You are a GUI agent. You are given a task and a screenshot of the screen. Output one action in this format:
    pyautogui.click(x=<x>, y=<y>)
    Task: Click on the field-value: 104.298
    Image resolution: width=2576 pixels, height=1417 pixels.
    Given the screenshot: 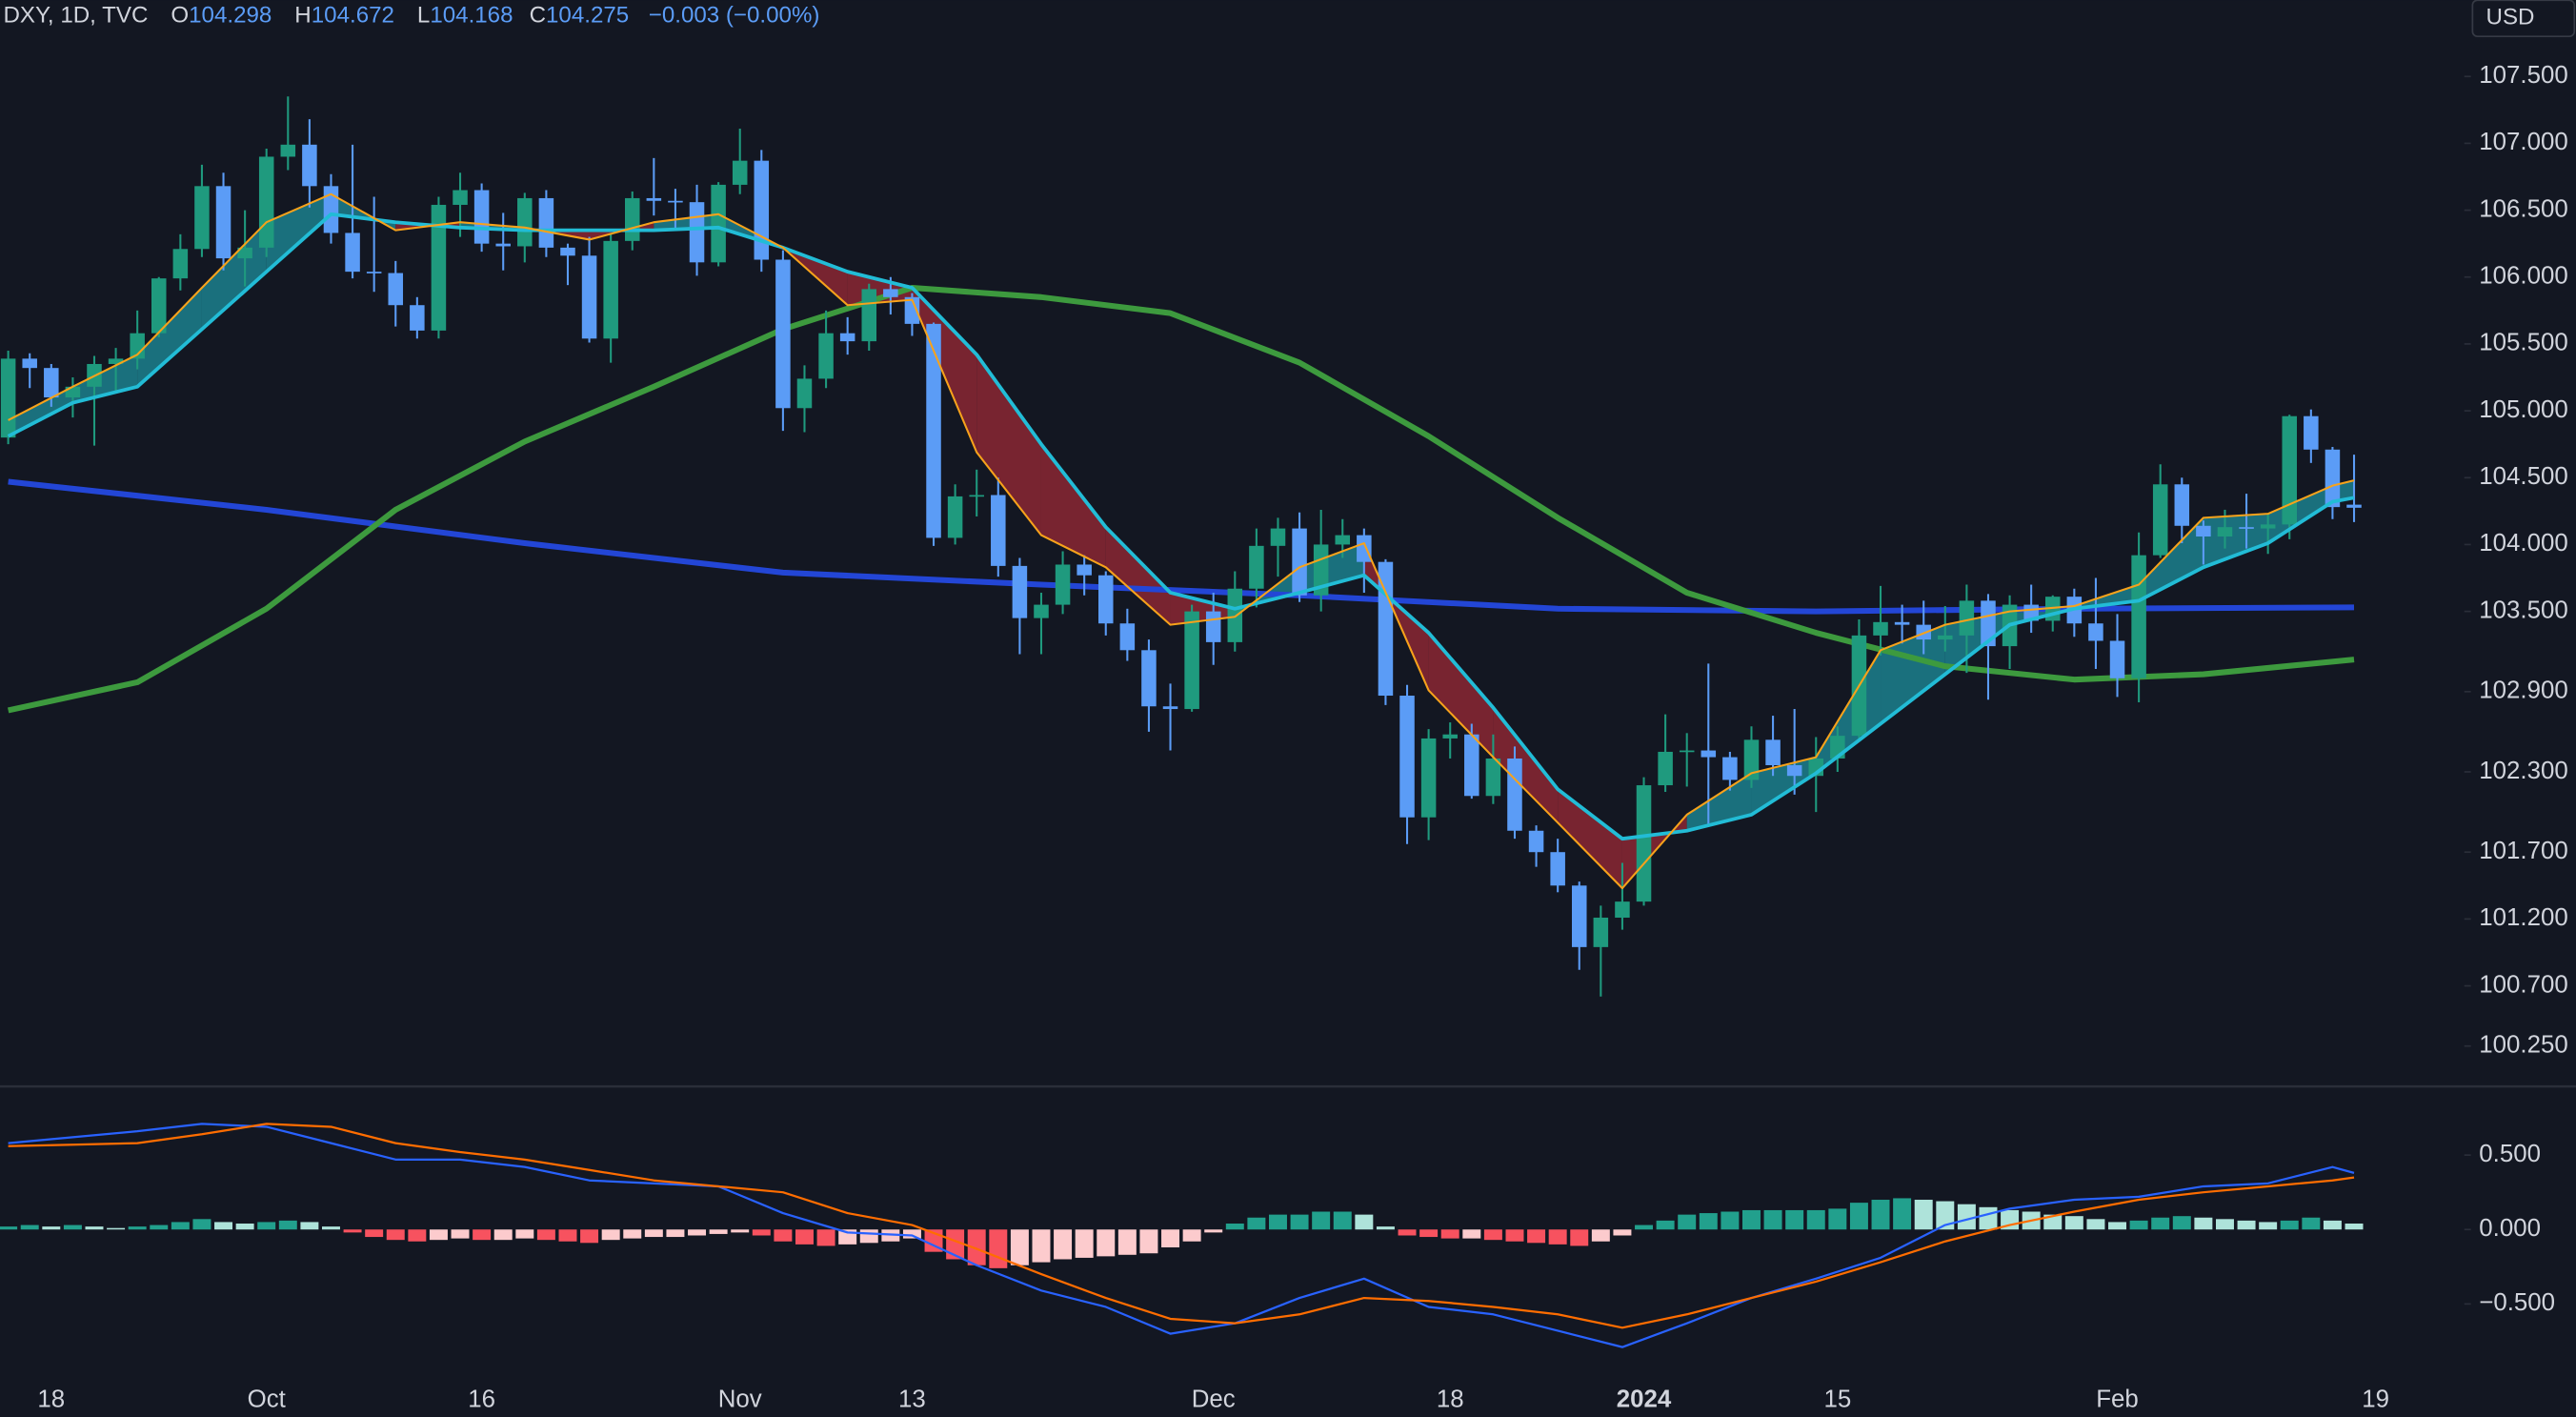 What is the action you would take?
    pyautogui.click(x=231, y=16)
    